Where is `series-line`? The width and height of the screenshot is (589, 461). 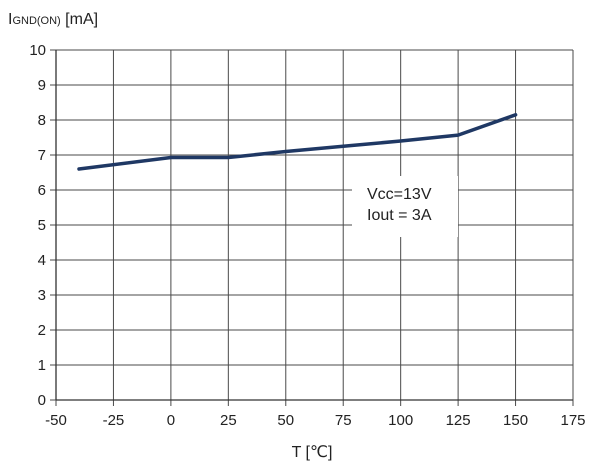 series-line is located at coordinates (297, 142).